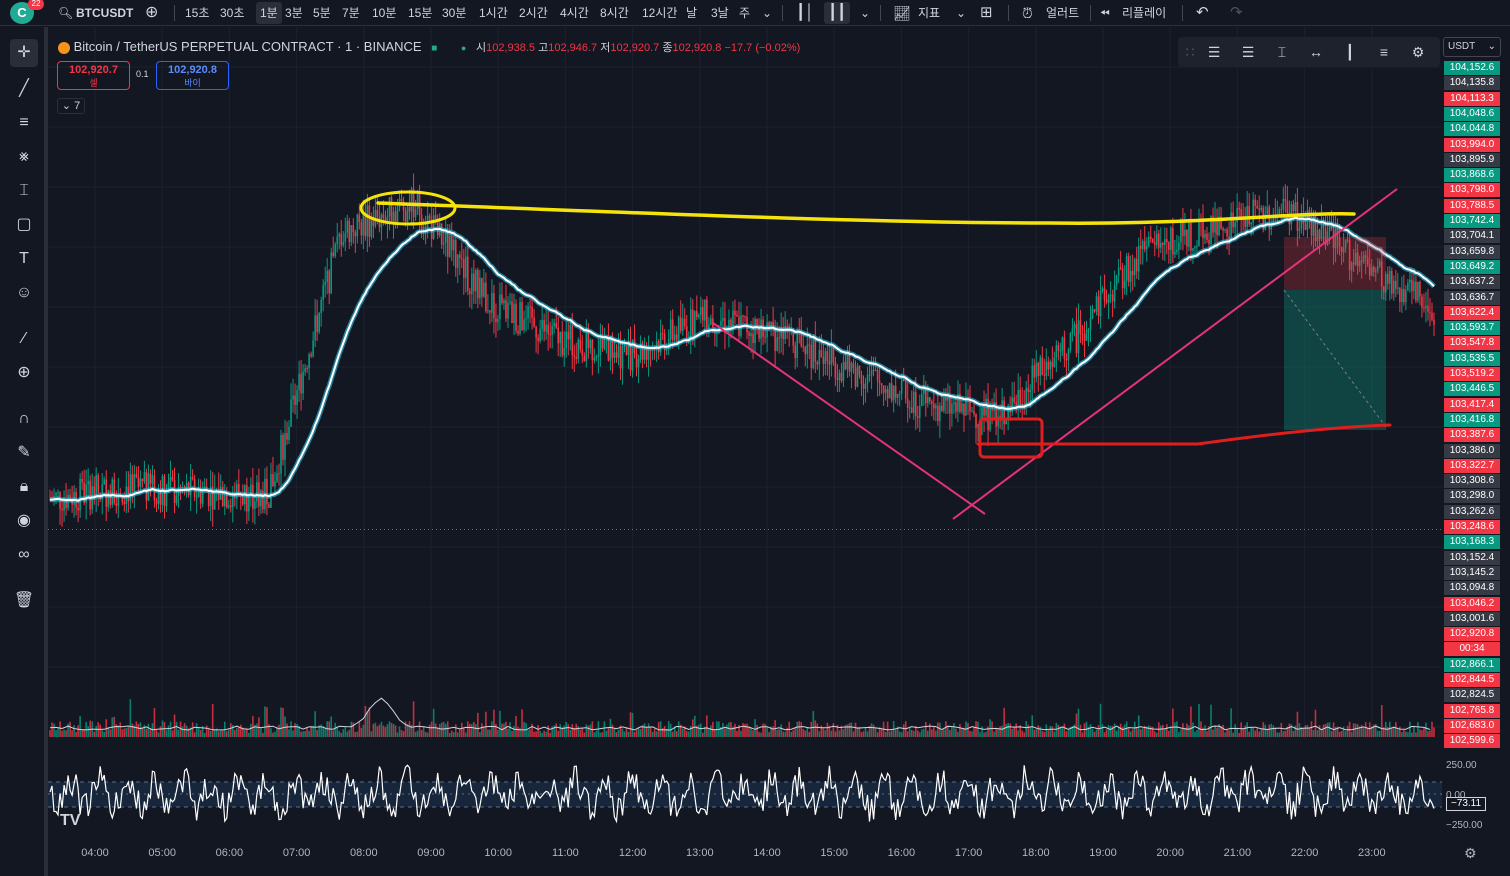 The height and width of the screenshot is (876, 1510). What do you see at coordinates (66, 13) in the screenshot?
I see `search-icon: 🔍︎` at bounding box center [66, 13].